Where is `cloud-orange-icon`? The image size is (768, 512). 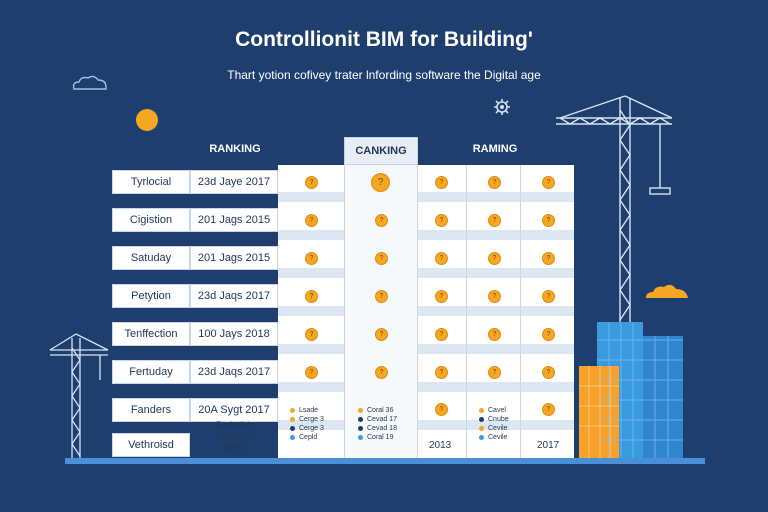 cloud-orange-icon is located at coordinates (667, 291).